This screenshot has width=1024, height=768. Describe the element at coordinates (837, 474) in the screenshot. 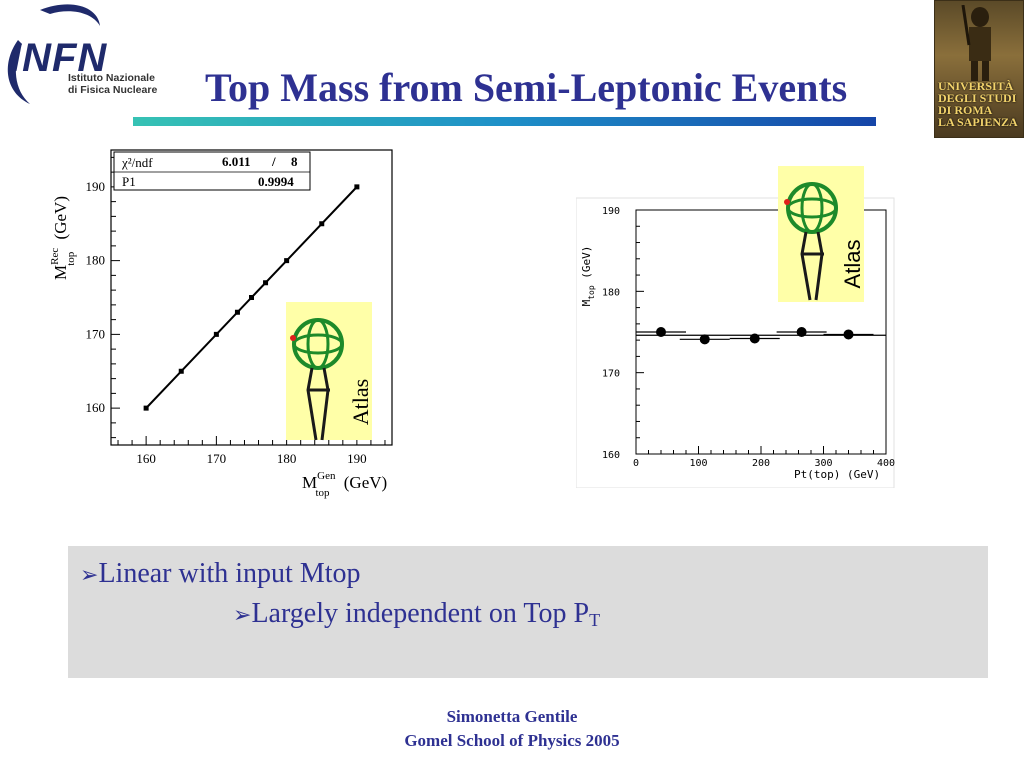

I see `x-axis-label: Pt(top) (GeV)` at that location.